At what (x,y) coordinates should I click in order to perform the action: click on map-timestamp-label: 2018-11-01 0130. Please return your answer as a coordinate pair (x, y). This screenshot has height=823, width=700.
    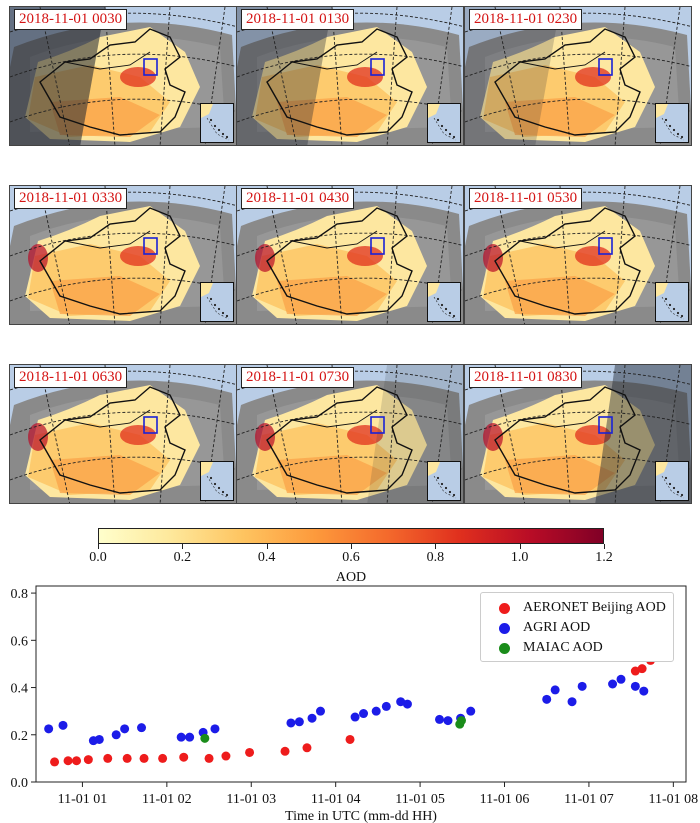
    Looking at the image, I should click on (298, 19).